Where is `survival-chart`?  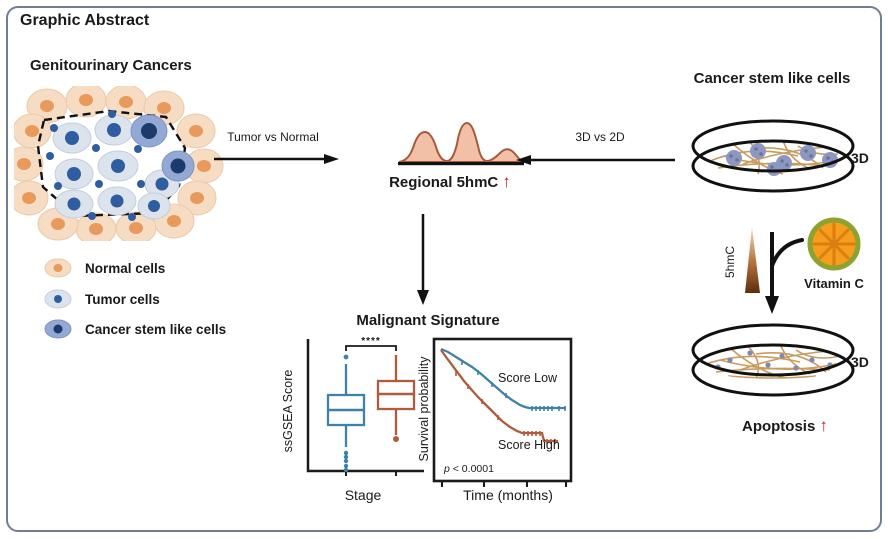
survival-chart is located at coordinates (502, 412).